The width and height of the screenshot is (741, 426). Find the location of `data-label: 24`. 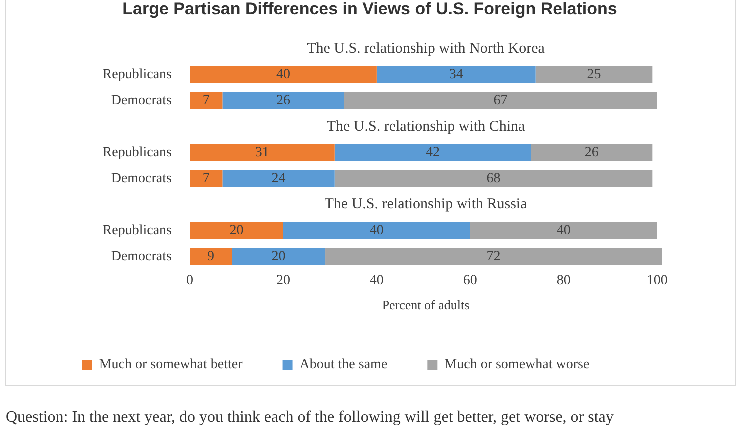

data-label: 24 is located at coordinates (279, 178).